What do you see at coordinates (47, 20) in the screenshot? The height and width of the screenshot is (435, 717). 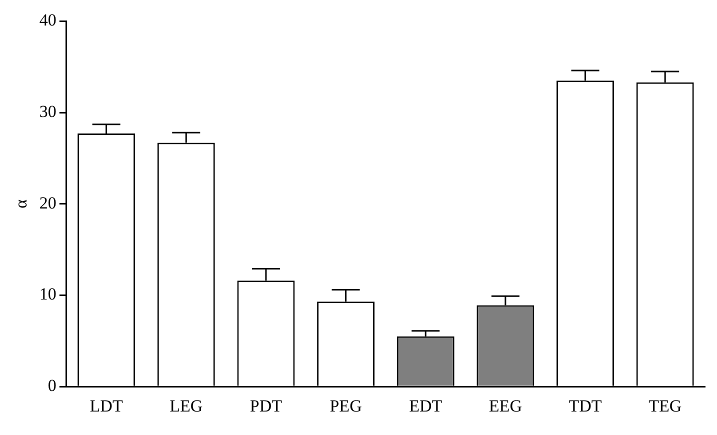 I see `y-tick-label: 40` at bounding box center [47, 20].